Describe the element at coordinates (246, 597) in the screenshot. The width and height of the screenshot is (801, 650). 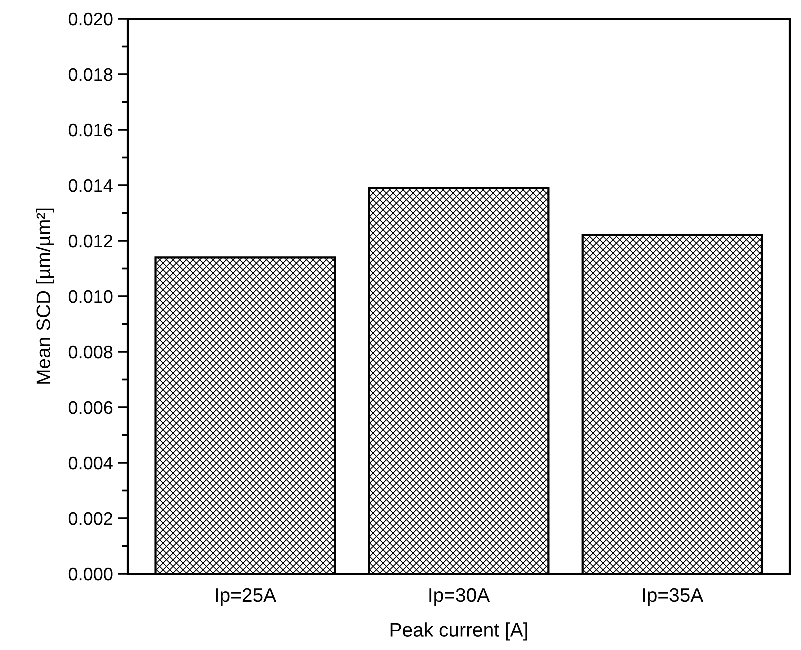
I see `x-tick-label: Ip=25A` at that location.